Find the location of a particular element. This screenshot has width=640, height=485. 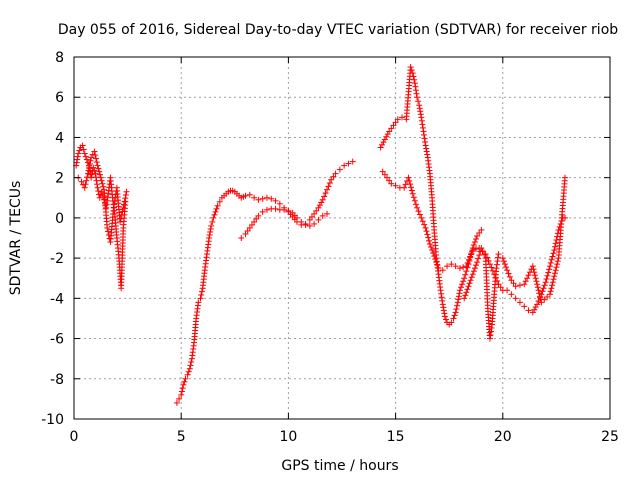

x-axis-label: GPS time / hours is located at coordinates (339, 466).